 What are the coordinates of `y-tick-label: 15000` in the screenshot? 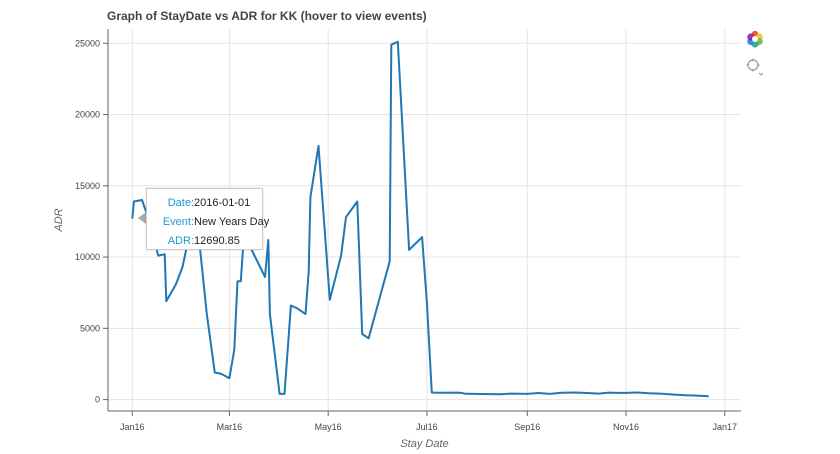 It's located at (87, 186).